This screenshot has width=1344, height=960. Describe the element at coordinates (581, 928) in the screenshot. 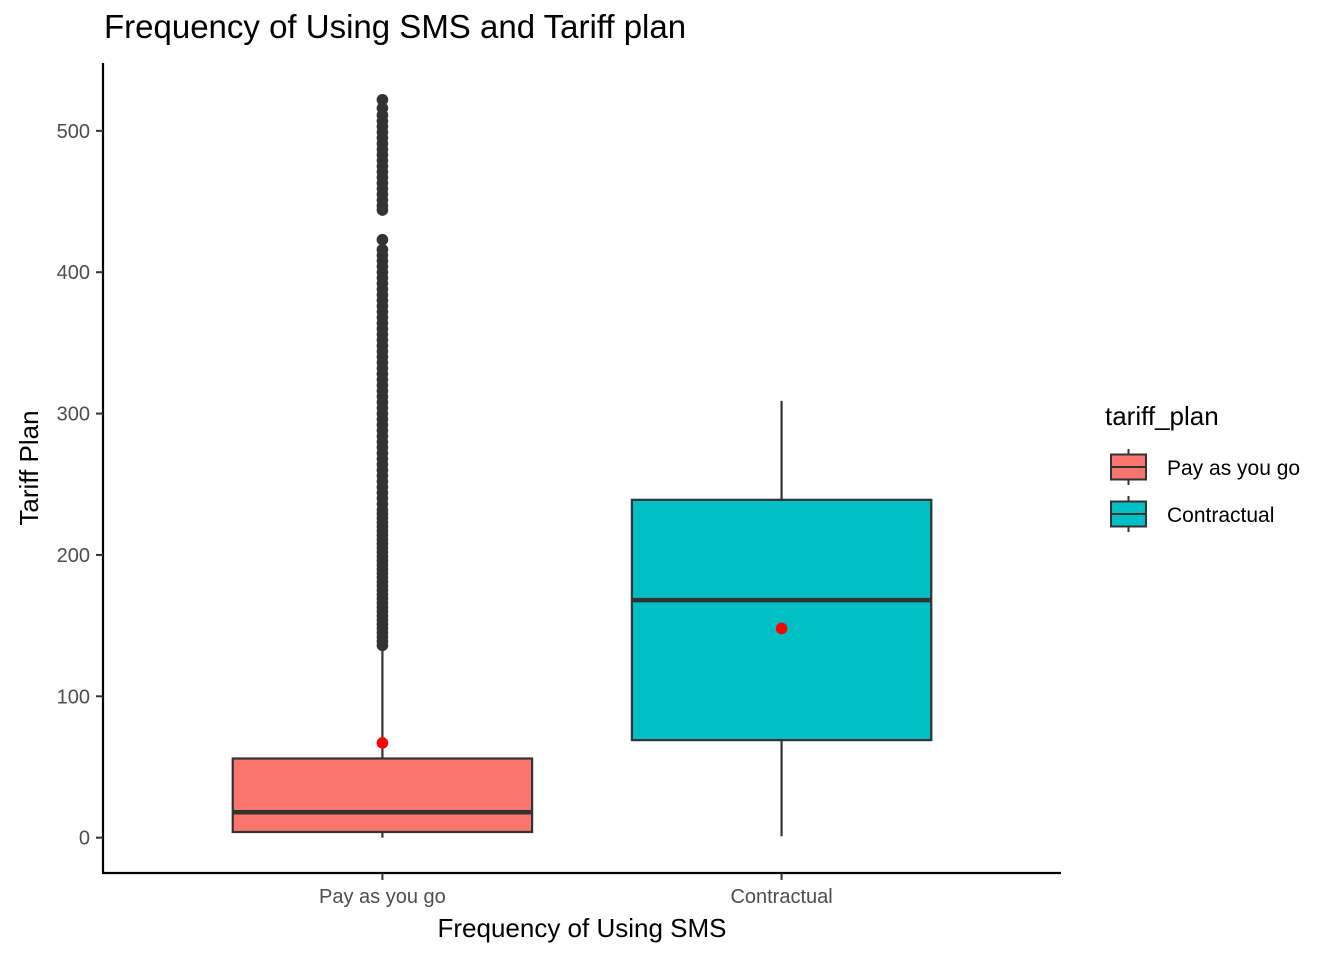

I see `x-axis-title: Frequency of Using SMS` at that location.